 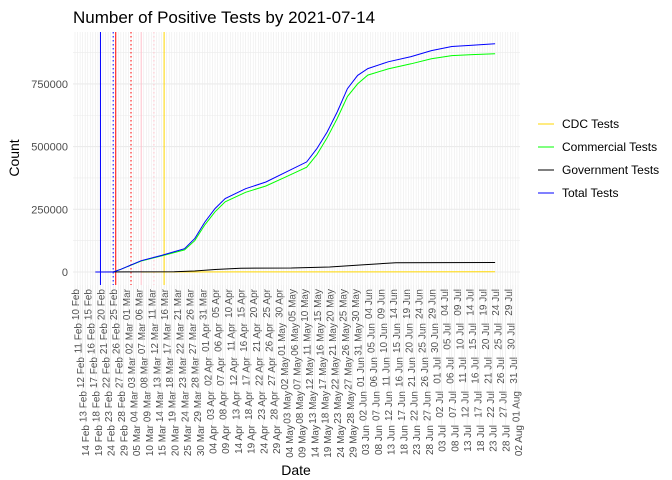 I want to click on x-tick-label: 15 Mar, so click(x=163, y=440).